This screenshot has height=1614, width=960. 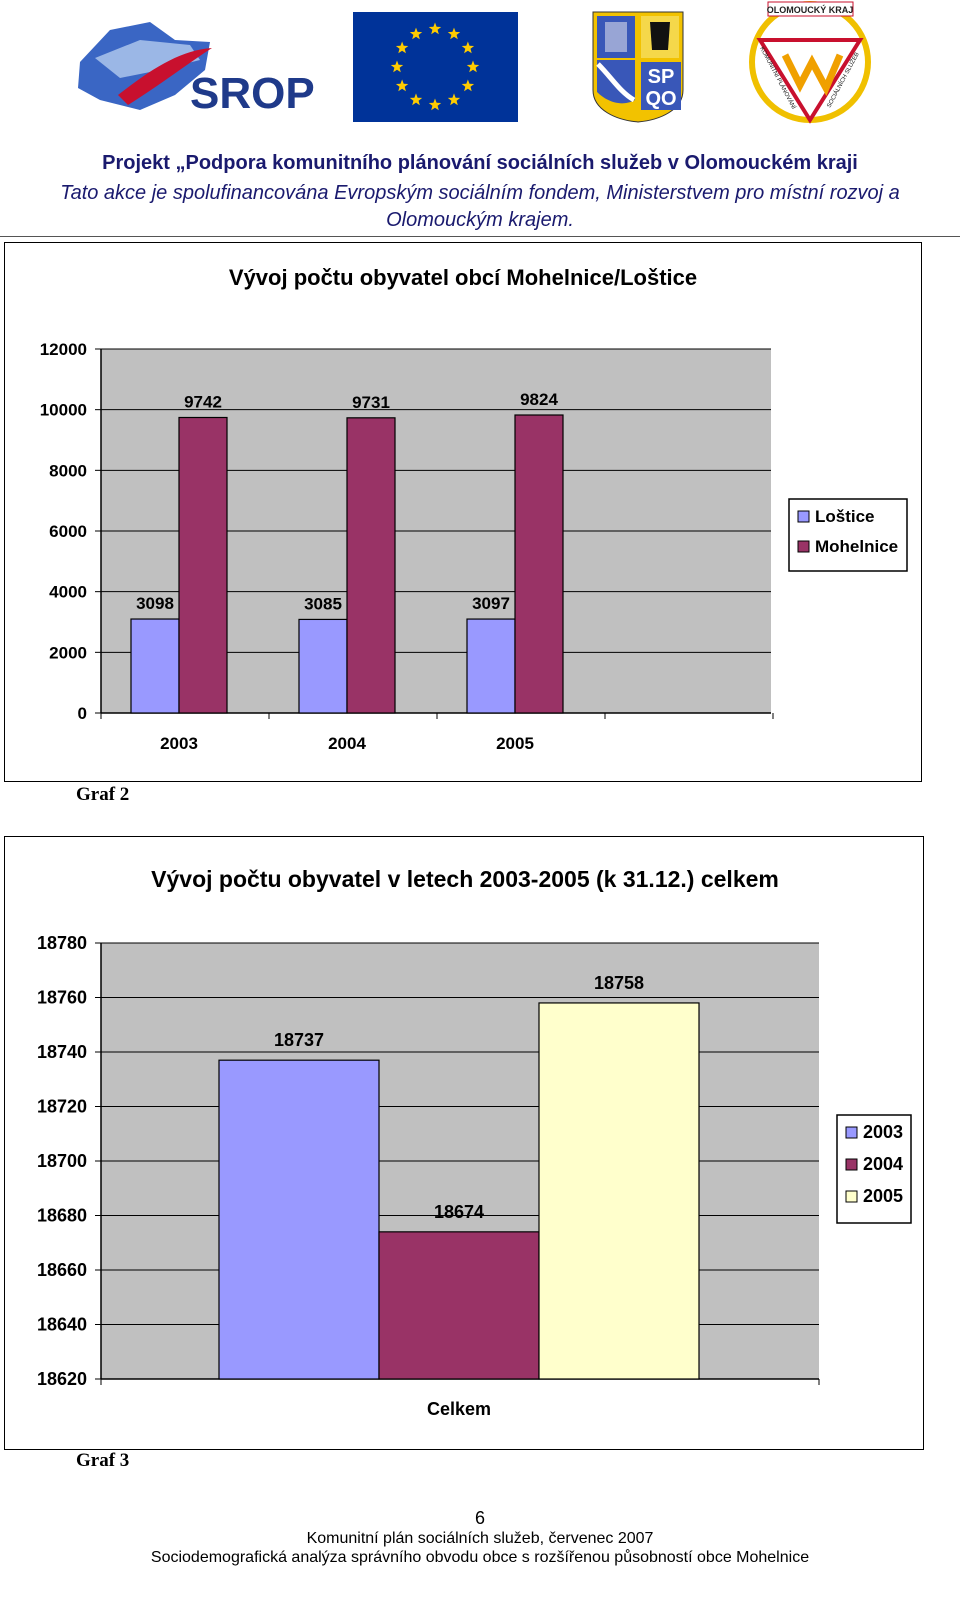 I want to click on y-tick-label: 18700, so click(x=62, y=1161).